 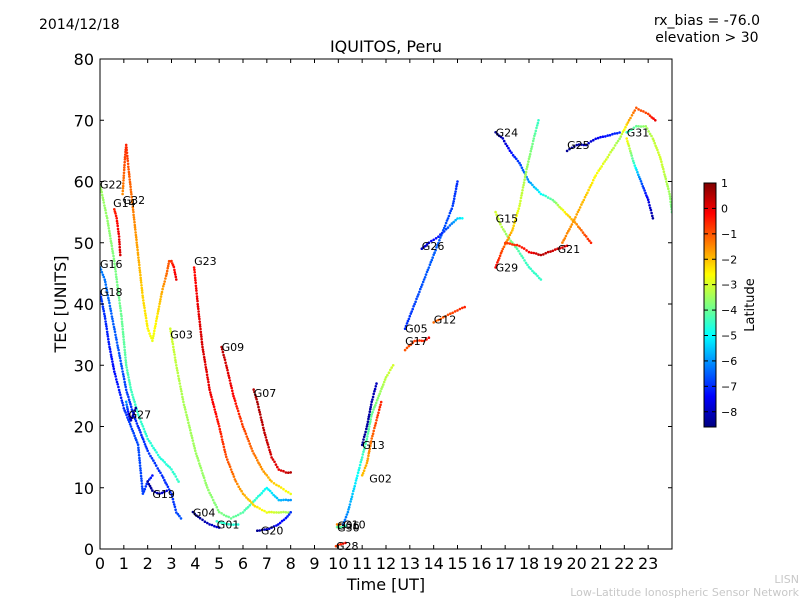 I want to click on series-g16, so click(x=141, y=393).